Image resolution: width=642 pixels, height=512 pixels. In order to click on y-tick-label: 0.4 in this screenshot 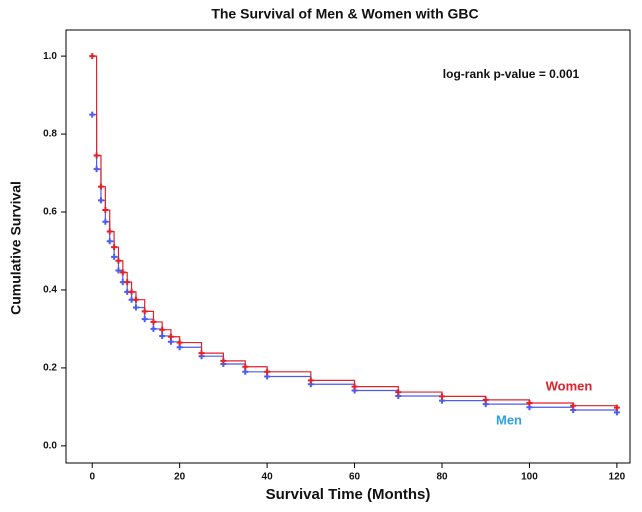, I will do `click(50, 290)`.